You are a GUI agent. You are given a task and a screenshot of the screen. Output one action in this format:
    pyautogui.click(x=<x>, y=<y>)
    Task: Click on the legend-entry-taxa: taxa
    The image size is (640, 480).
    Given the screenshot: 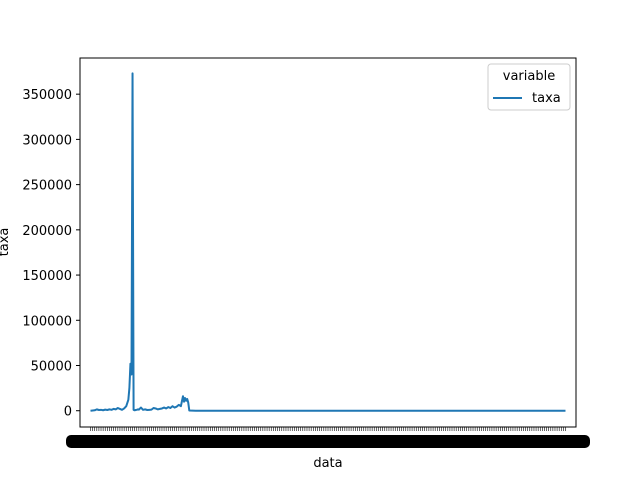 What is the action you would take?
    pyautogui.click(x=546, y=98)
    